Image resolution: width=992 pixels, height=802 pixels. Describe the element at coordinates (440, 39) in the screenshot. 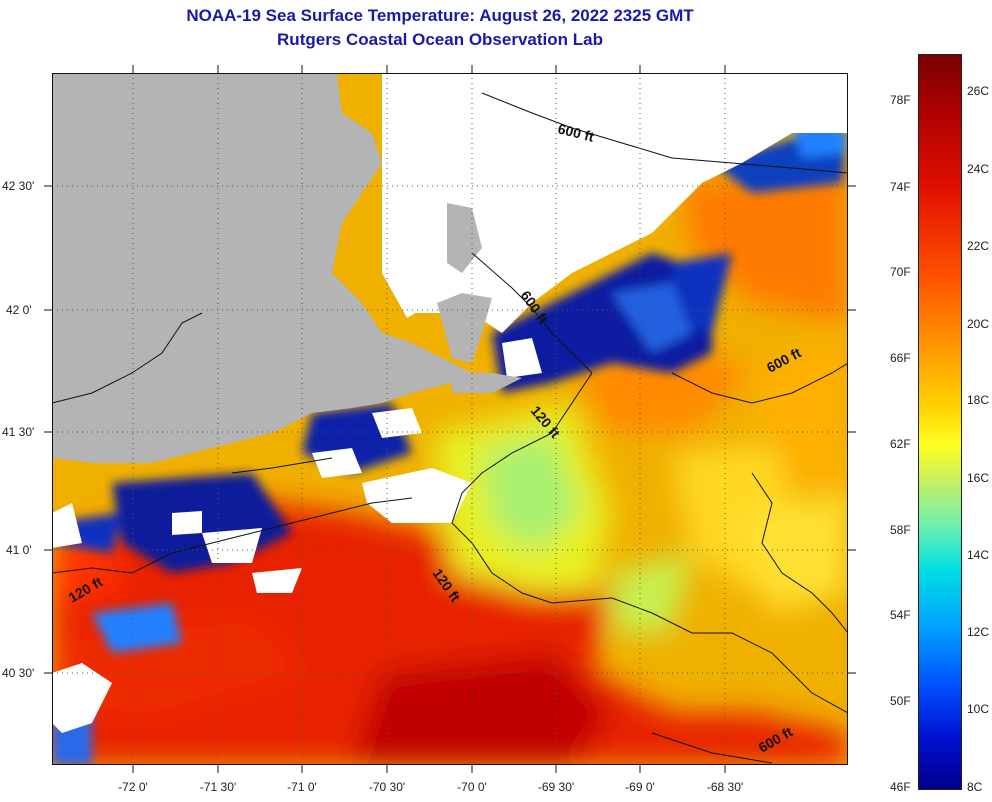

I see `map-subtitle: Rutgers Coastal Ocean Observation Lab` at that location.